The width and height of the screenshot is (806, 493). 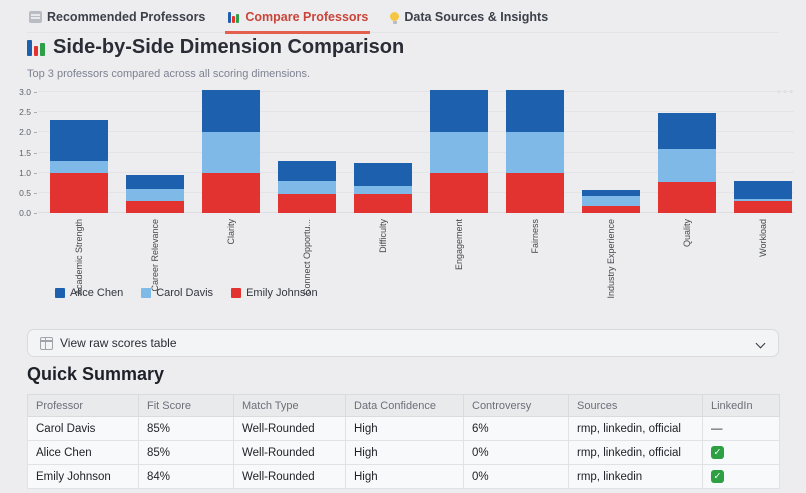 I want to click on linkedin-cell: ✓, so click(x=741, y=452).